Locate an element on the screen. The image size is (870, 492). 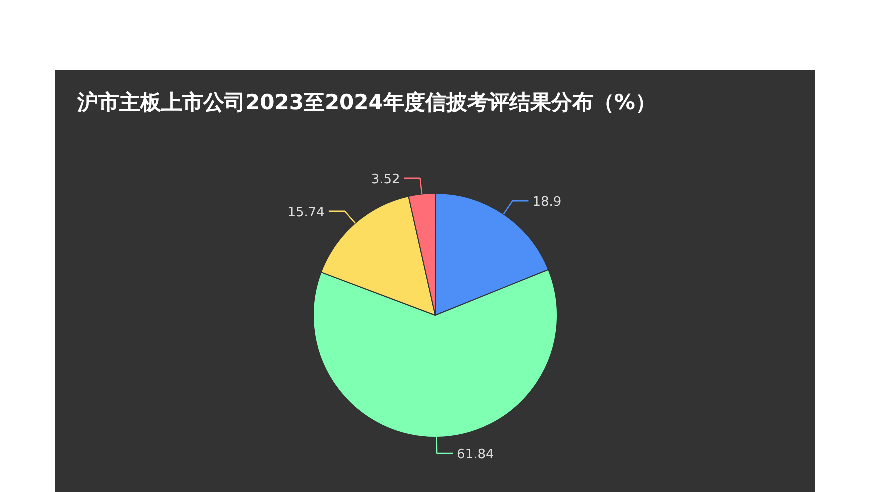
data-label: 3.52 is located at coordinates (385, 180).